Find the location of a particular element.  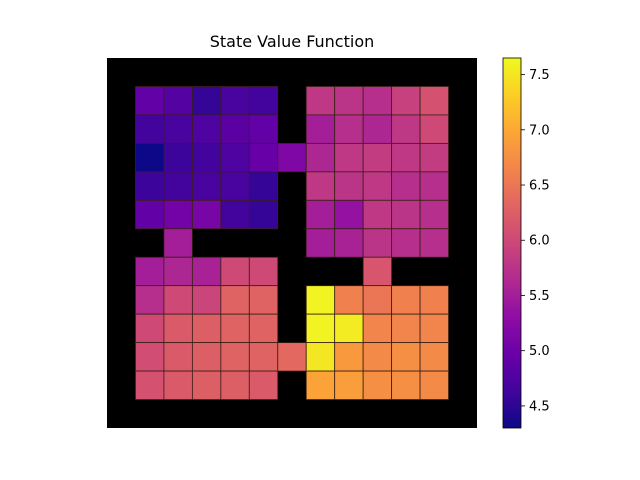

colorbar-gradient is located at coordinates (512, 243).